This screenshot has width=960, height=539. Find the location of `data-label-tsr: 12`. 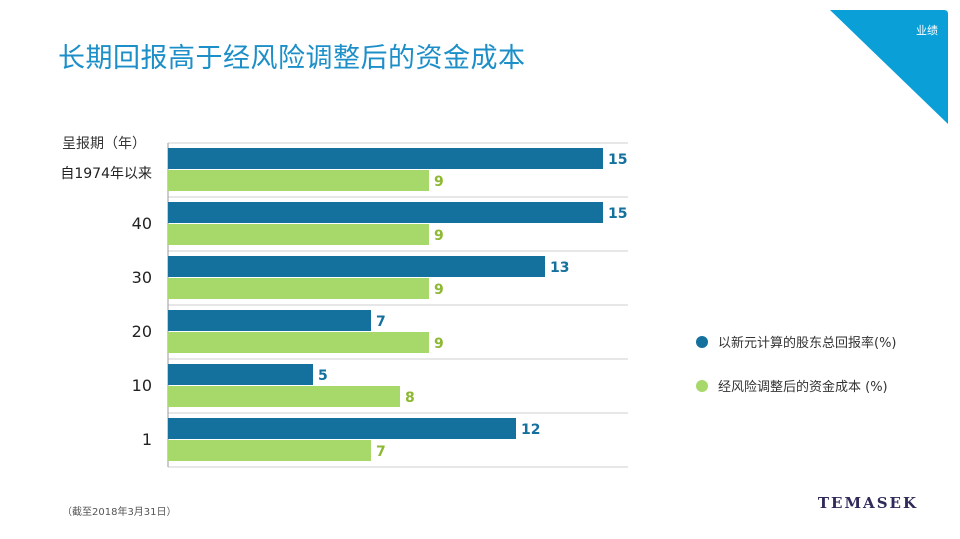

data-label-tsr: 12 is located at coordinates (530, 430).